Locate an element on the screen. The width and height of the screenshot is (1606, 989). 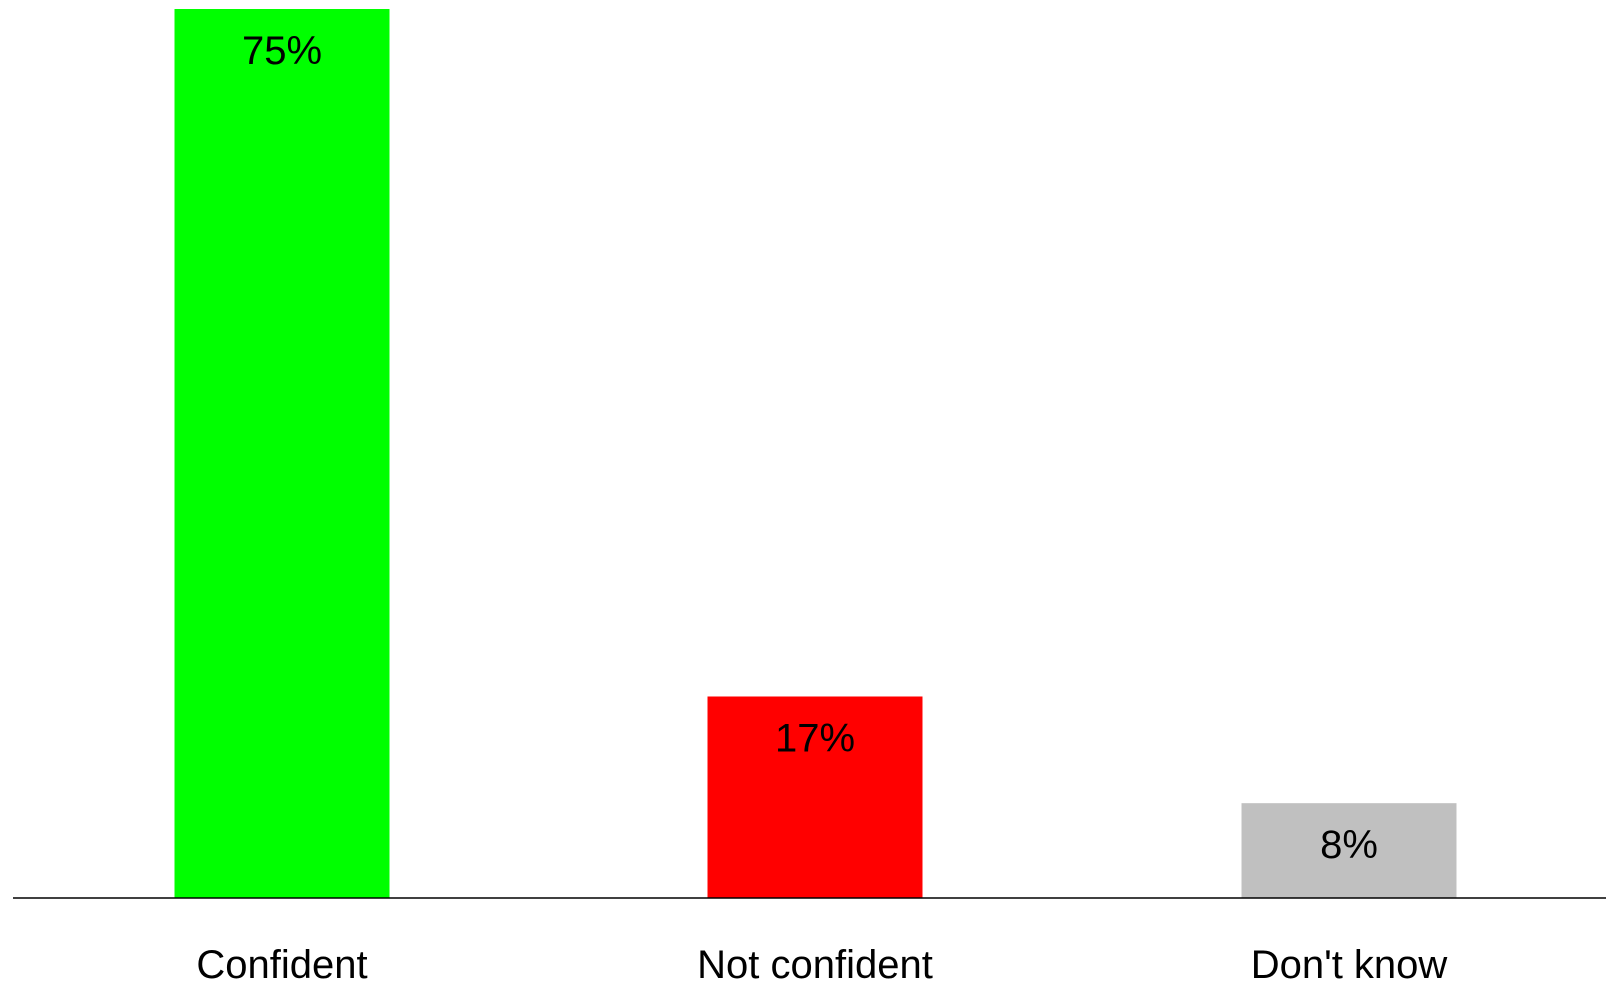
category-tick-label: Don't know is located at coordinates (1349, 965).